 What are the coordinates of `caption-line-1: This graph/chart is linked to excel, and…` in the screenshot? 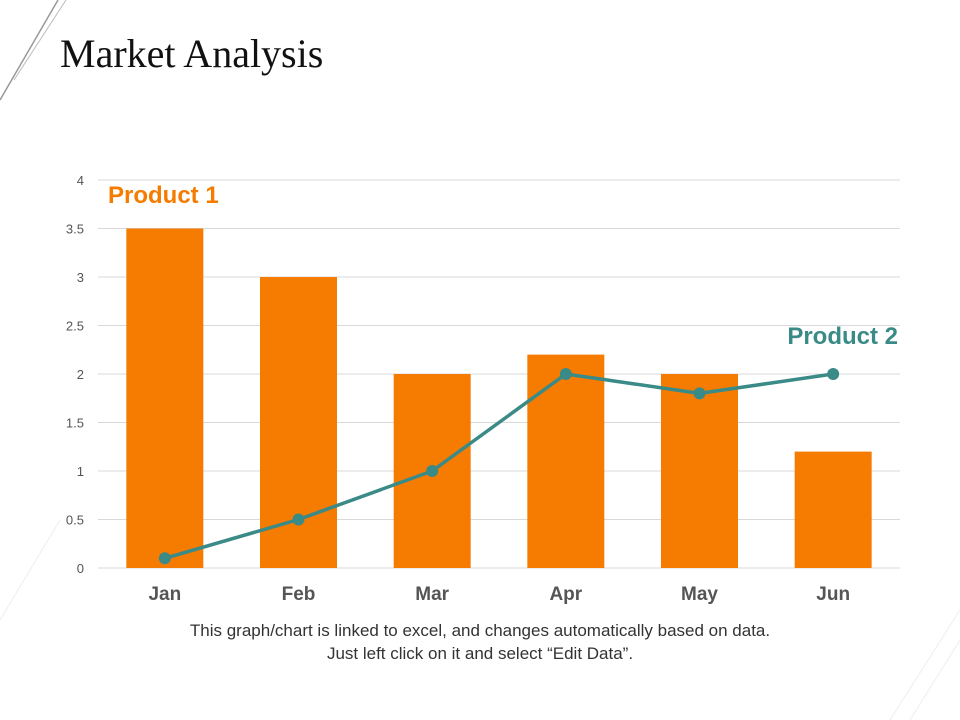 It's located at (480, 630).